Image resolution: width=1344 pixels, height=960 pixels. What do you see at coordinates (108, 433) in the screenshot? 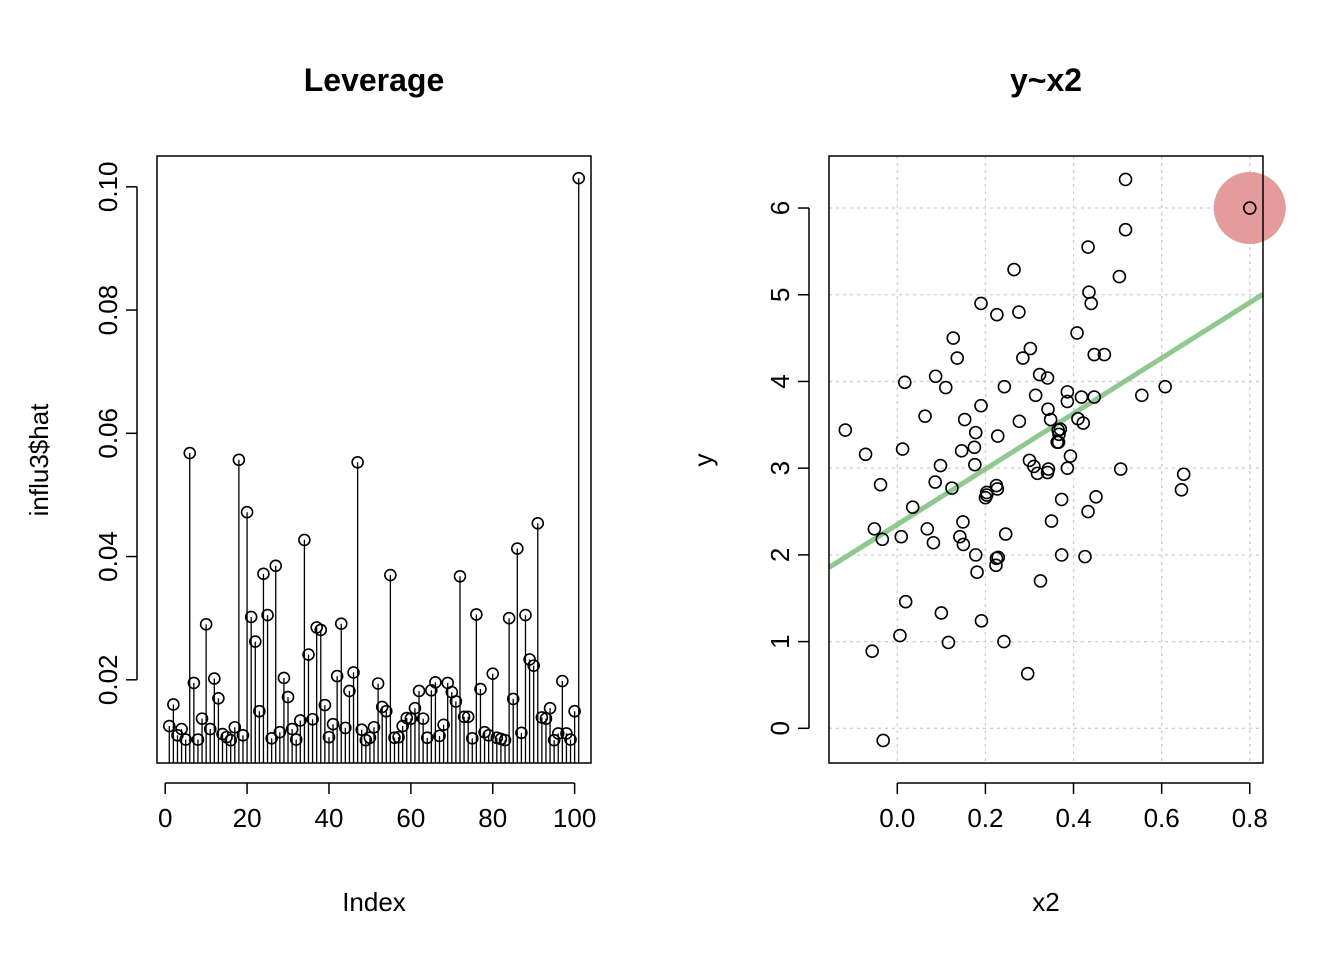
I see `leverage-y-tick-label: 0.06` at bounding box center [108, 433].